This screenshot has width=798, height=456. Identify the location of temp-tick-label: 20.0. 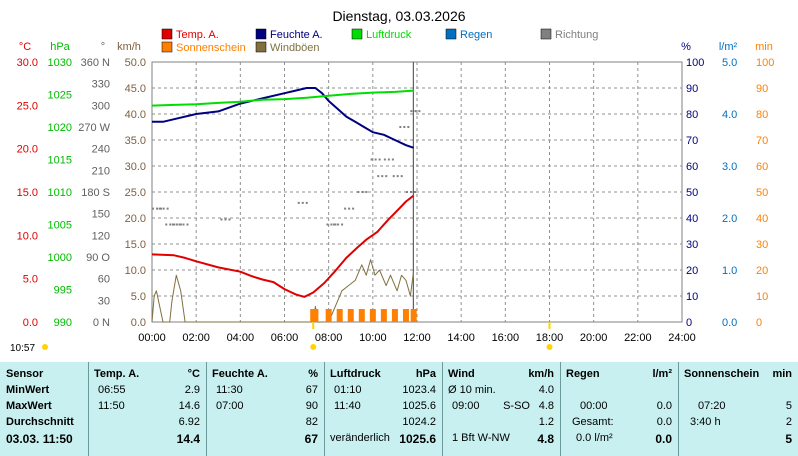
(27, 150).